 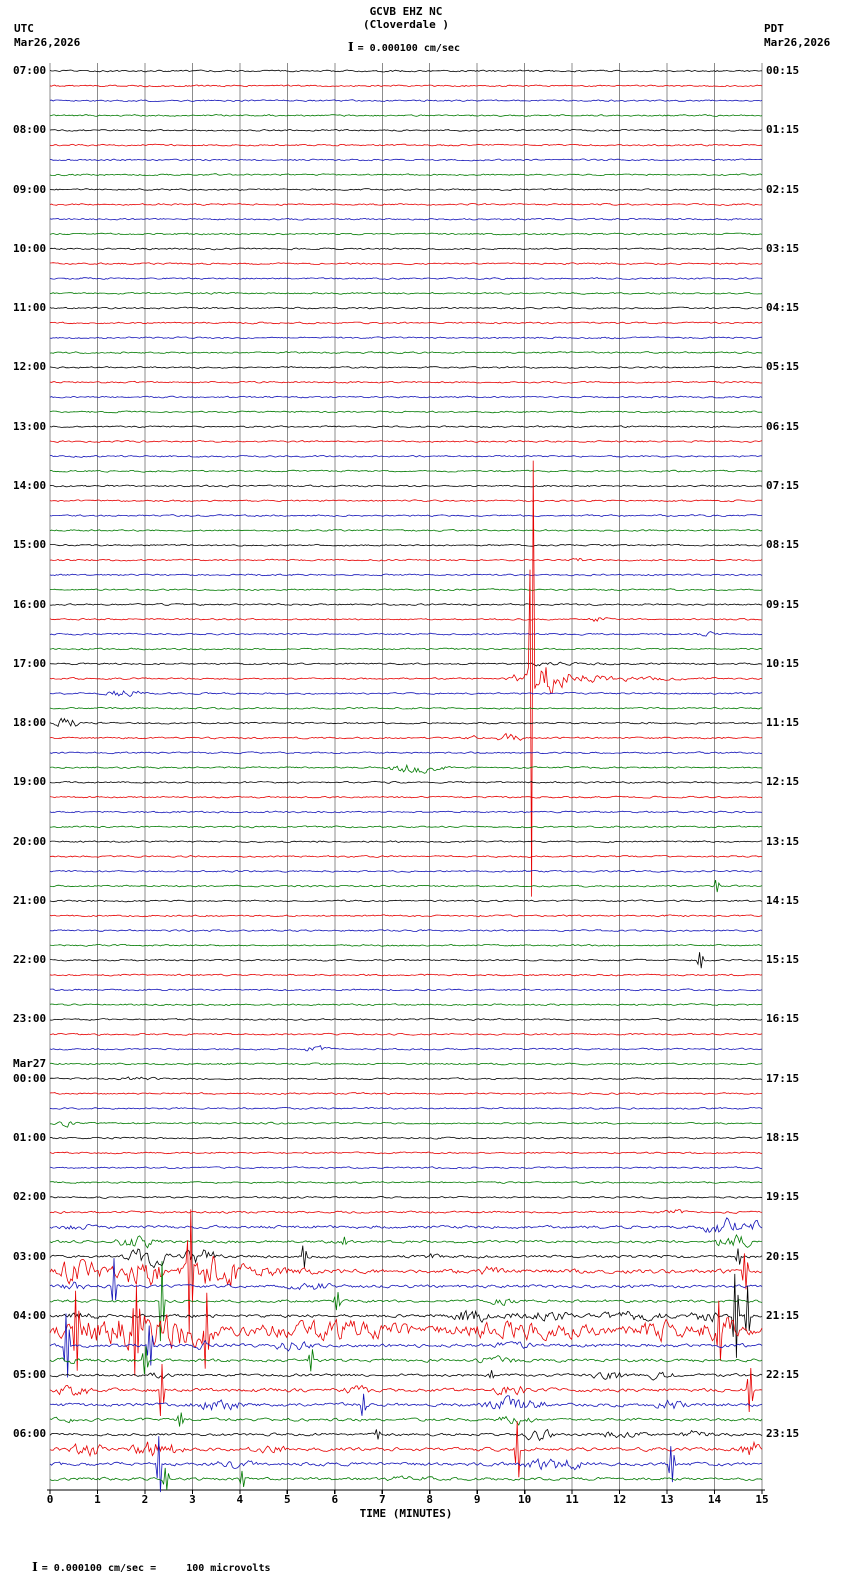 What do you see at coordinates (797, 36) in the screenshot?
I see `right-header: PDT Mar26,2026` at bounding box center [797, 36].